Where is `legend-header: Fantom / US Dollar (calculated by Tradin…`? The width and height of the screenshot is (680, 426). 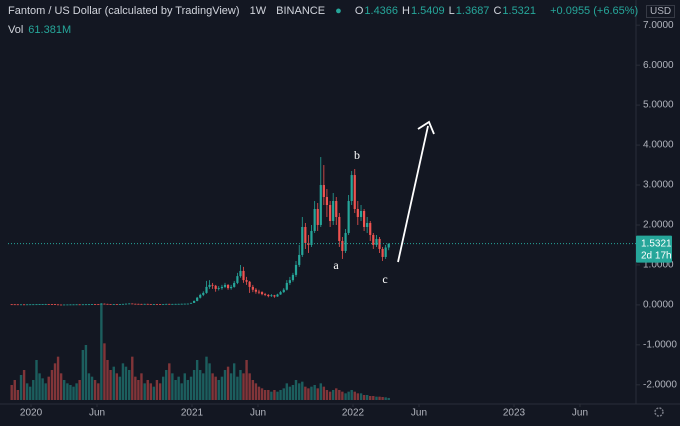
legend-header: Fantom / US Dollar (calculated by Tradin… is located at coordinates (325, 11).